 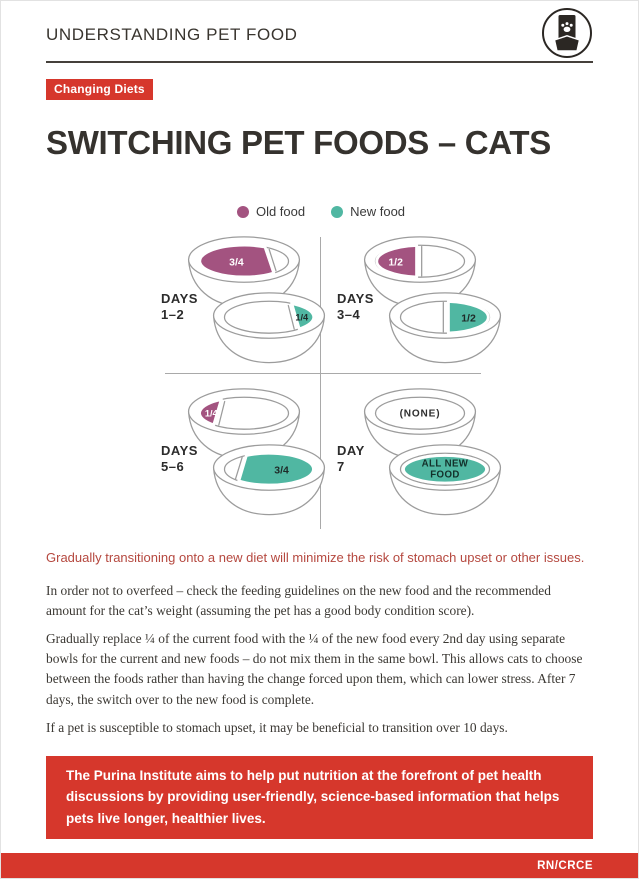 I want to click on header-title: UNDERSTANDING PET FOOD, so click(x=172, y=34).